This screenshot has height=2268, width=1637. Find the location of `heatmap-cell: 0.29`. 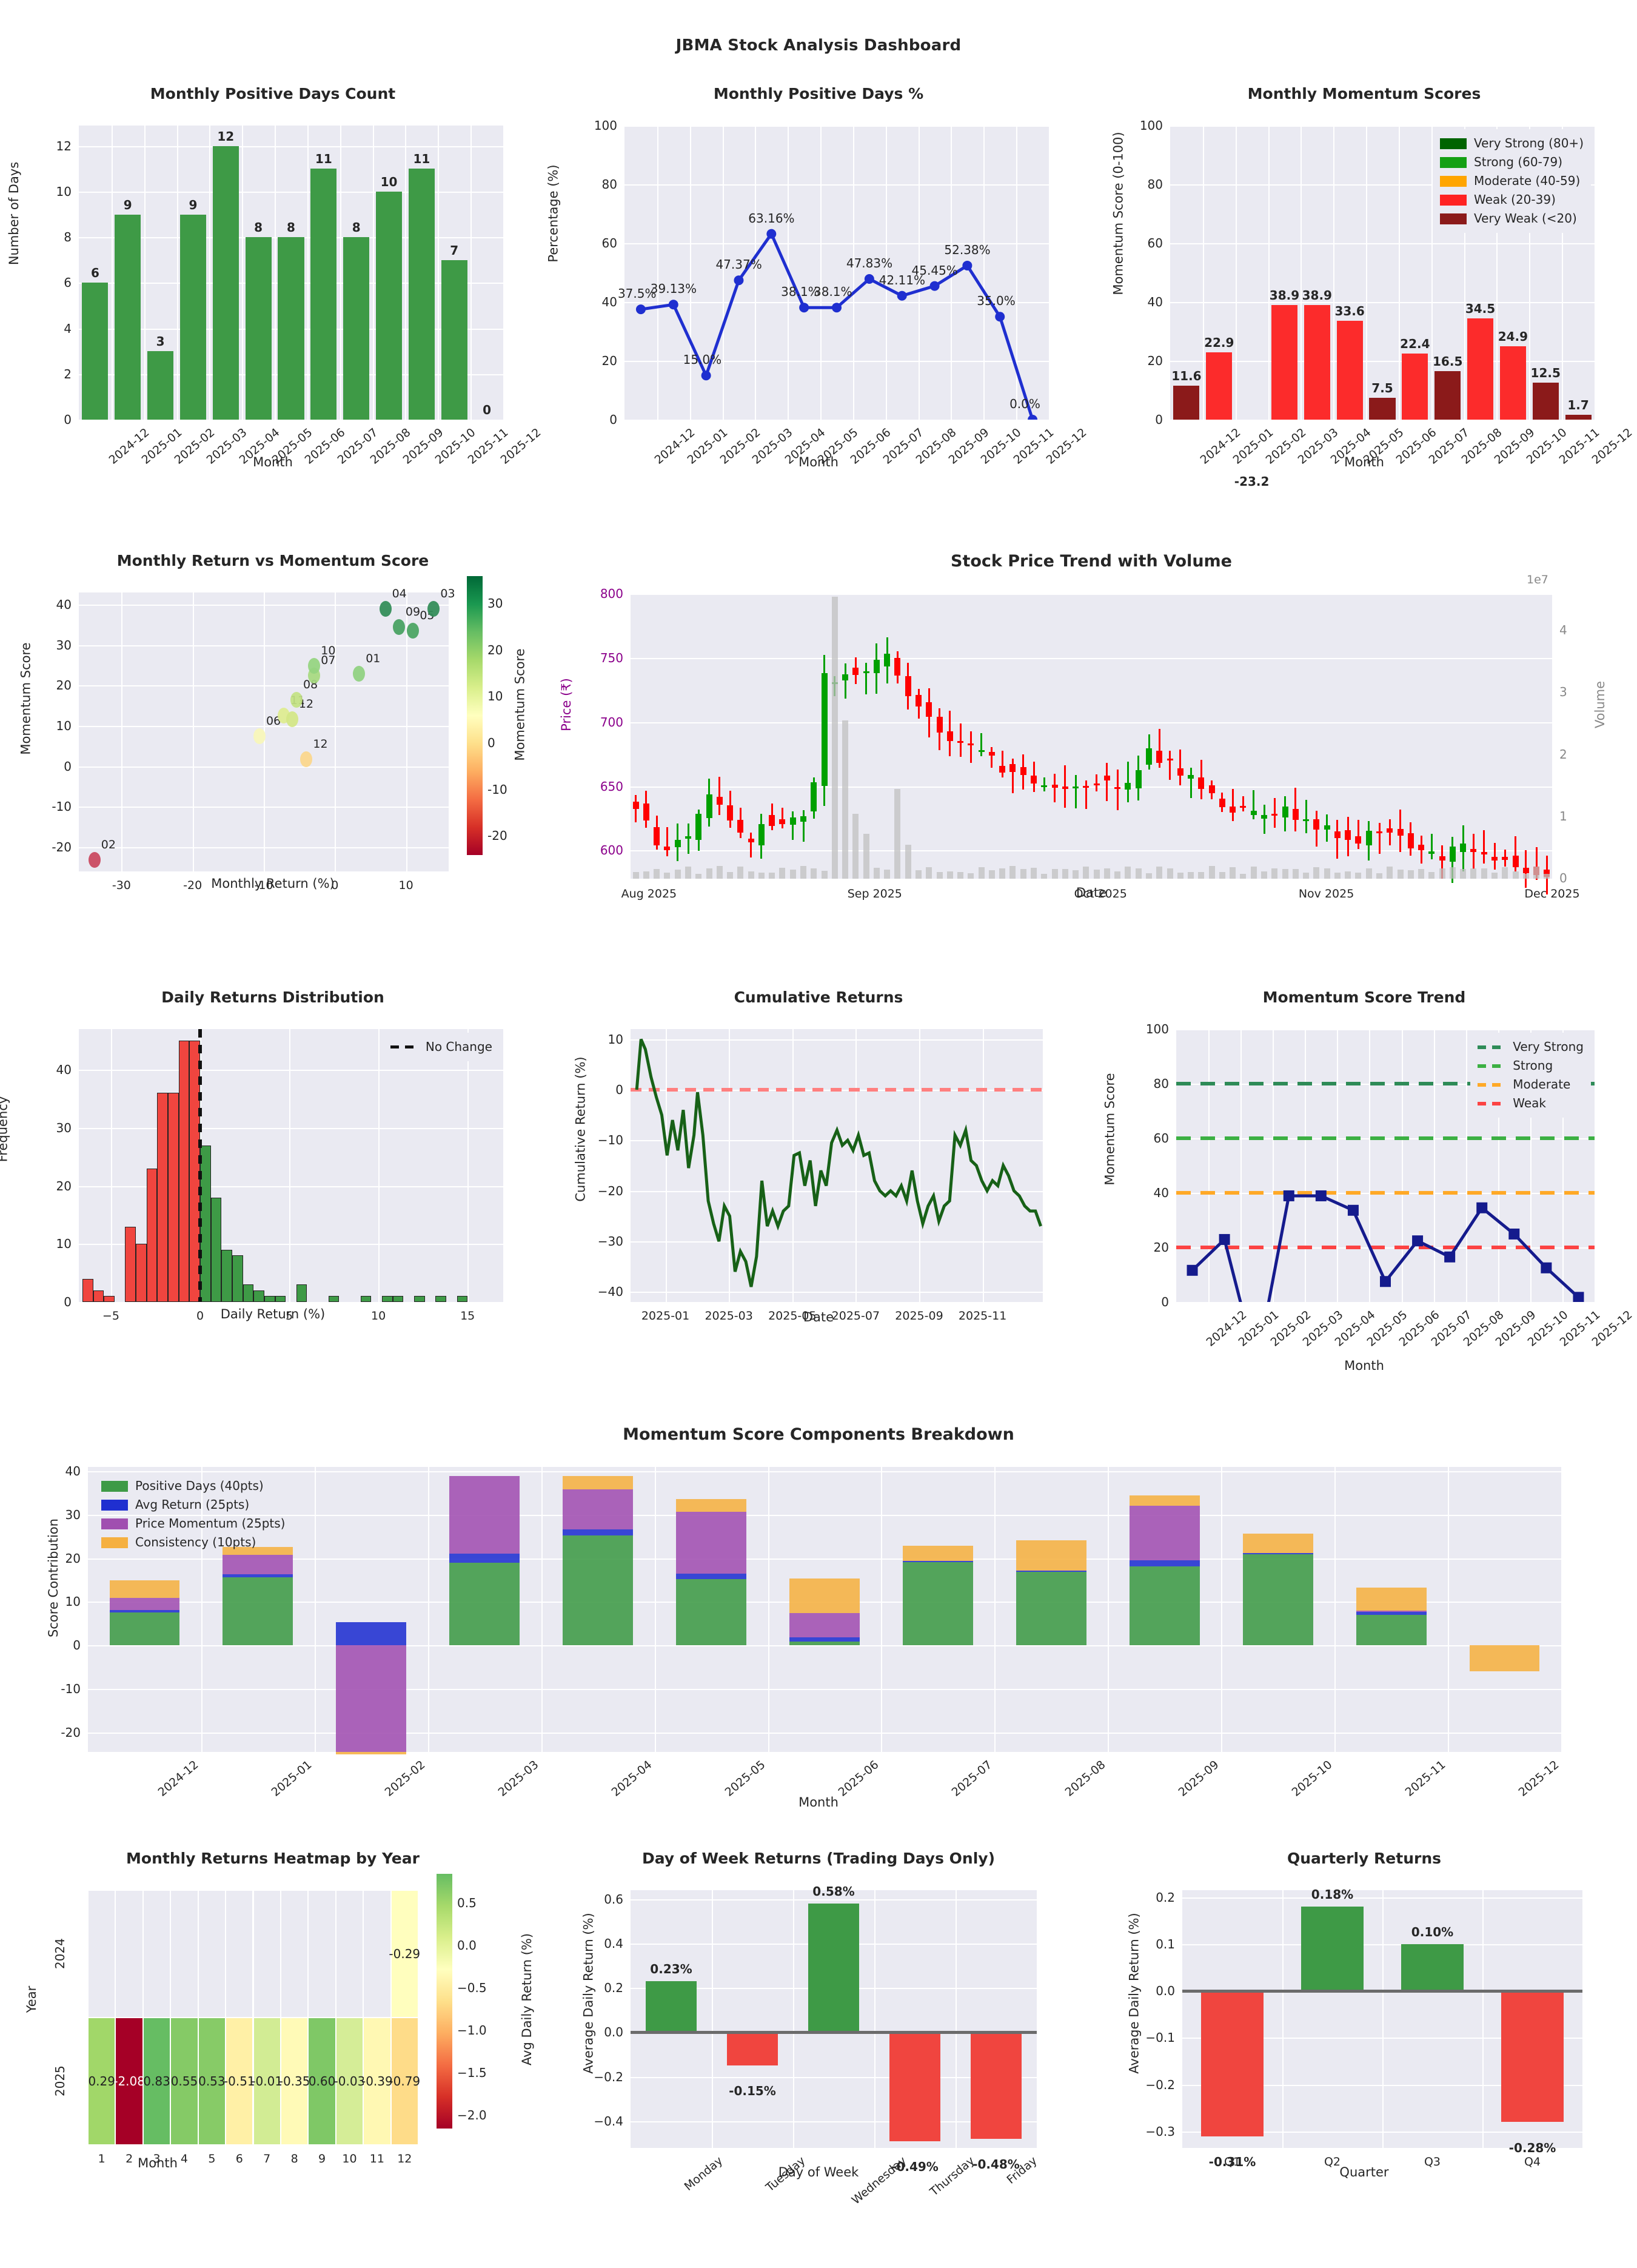

heatmap-cell: 0.29 is located at coordinates (101, 2081).